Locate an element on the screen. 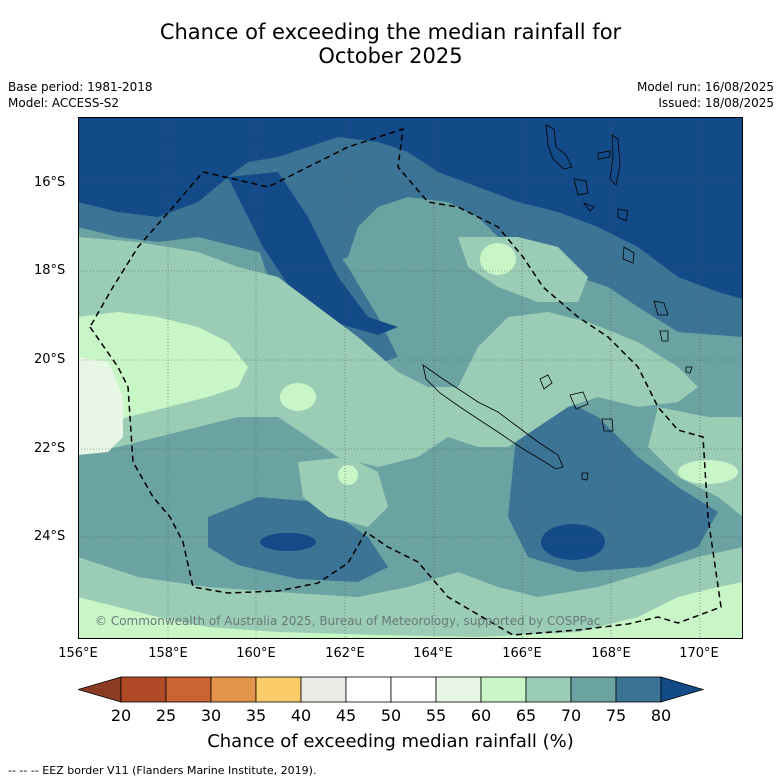 This screenshot has height=781, width=781. colorbar-under-triangle is located at coordinates (100, 689).